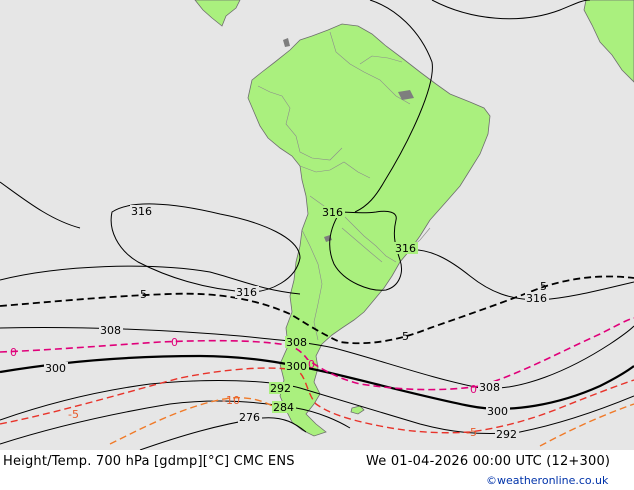 The height and width of the screenshot is (490, 634). Describe the element at coordinates (231, 400) in the screenshot. I see `label-temp-minus10: -10` at that location.